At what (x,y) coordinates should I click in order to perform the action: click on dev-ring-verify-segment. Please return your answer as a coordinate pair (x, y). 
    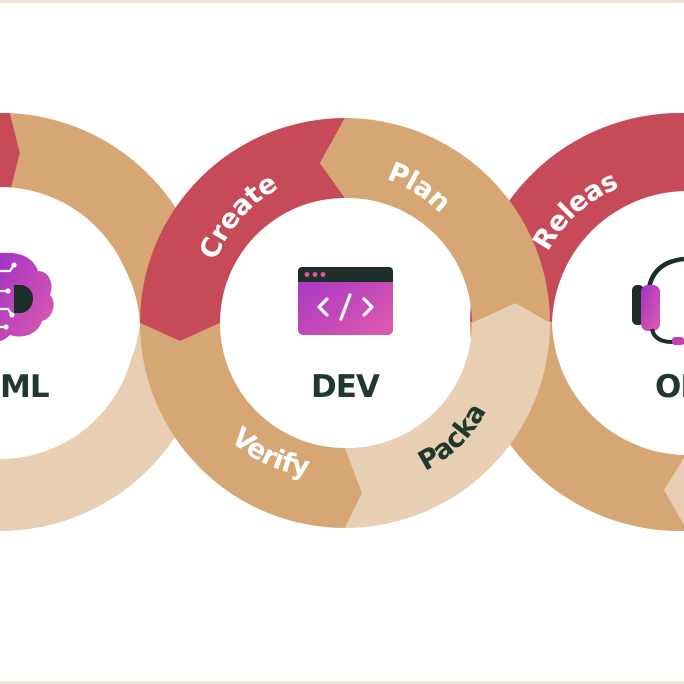
    Looking at the image, I should click on (251, 425).